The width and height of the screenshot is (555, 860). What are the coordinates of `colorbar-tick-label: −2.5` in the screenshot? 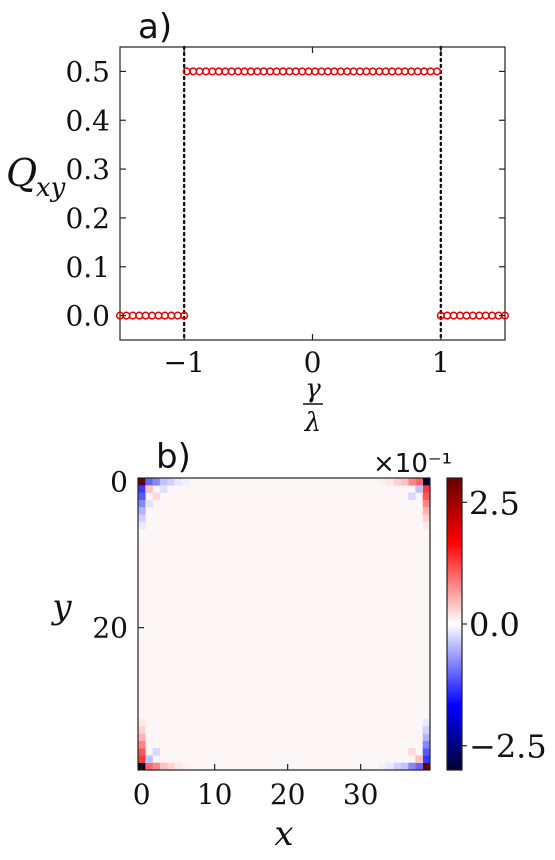 It's located at (508, 747).